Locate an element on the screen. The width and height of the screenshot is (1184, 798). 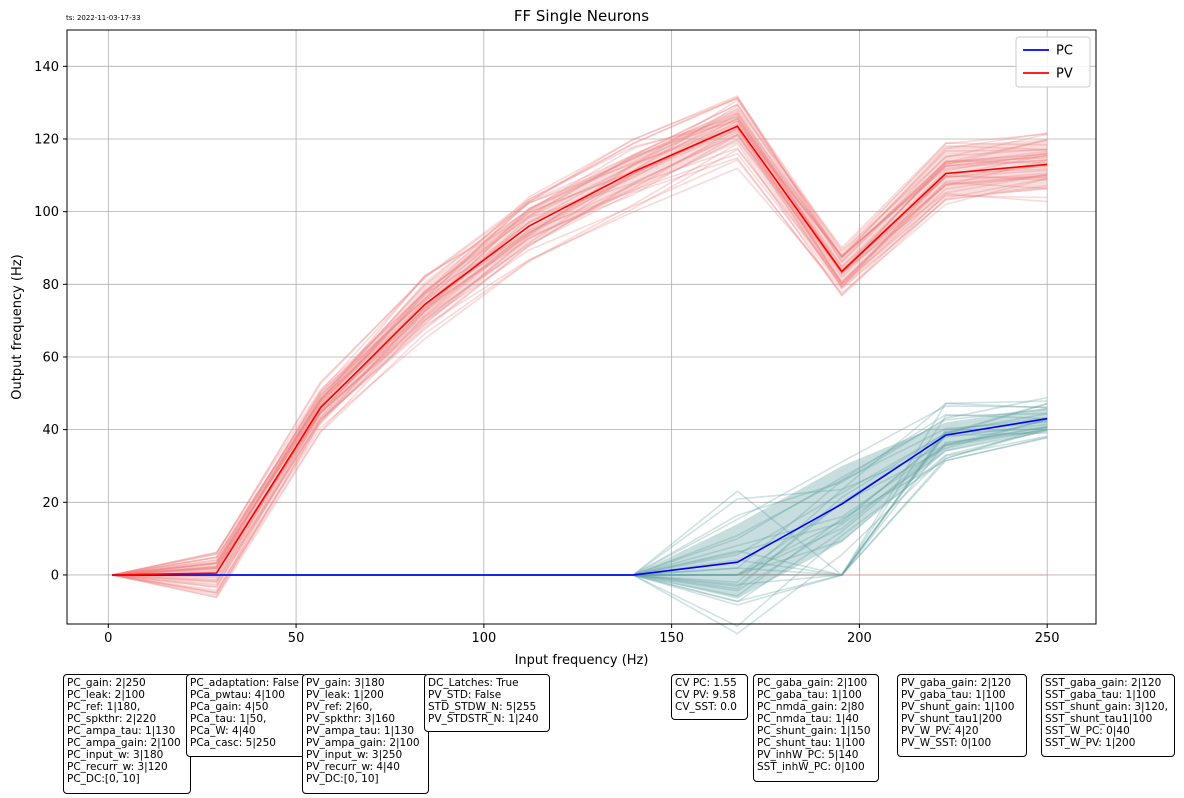
y-tick-label: 40 is located at coordinates (50, 430).